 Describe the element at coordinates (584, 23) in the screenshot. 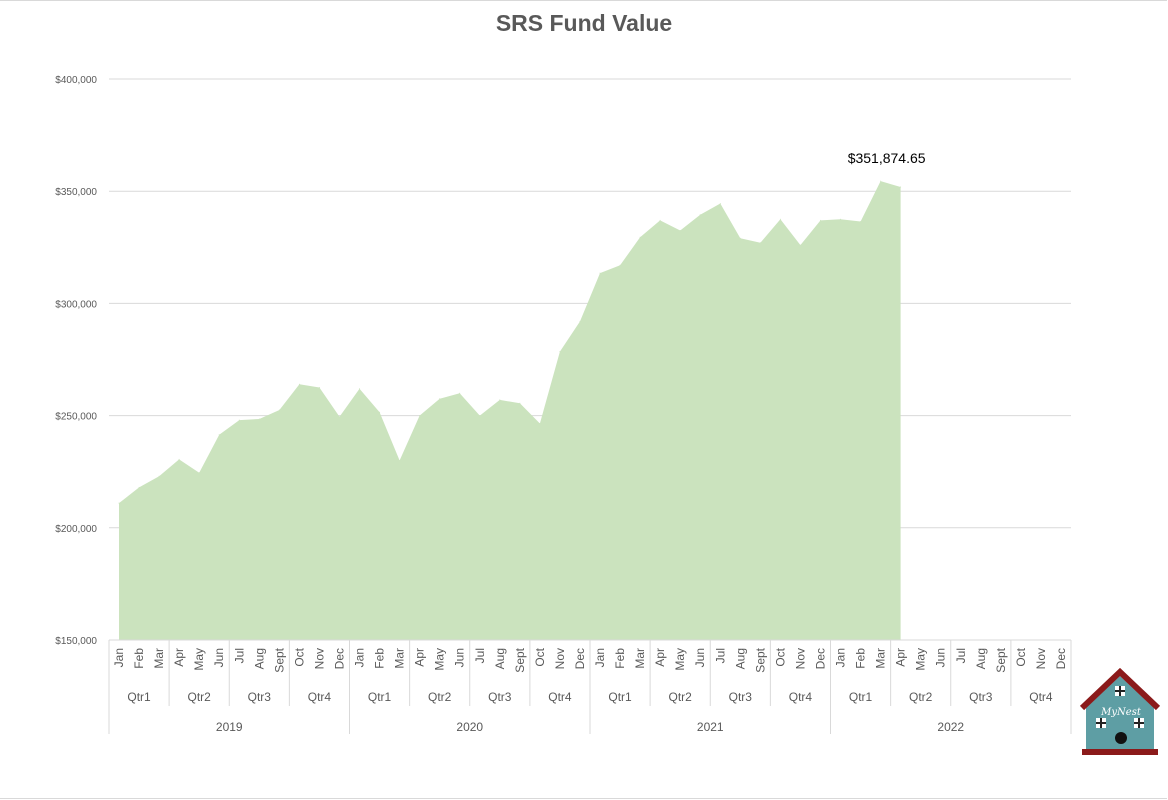

I see `chart-title: SRS Fund Value` at that location.